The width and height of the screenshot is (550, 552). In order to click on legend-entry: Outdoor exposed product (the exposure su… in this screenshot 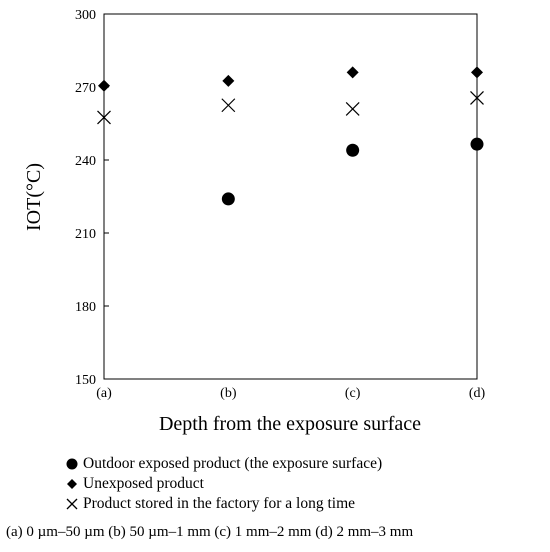, I will do `click(223, 464)`.